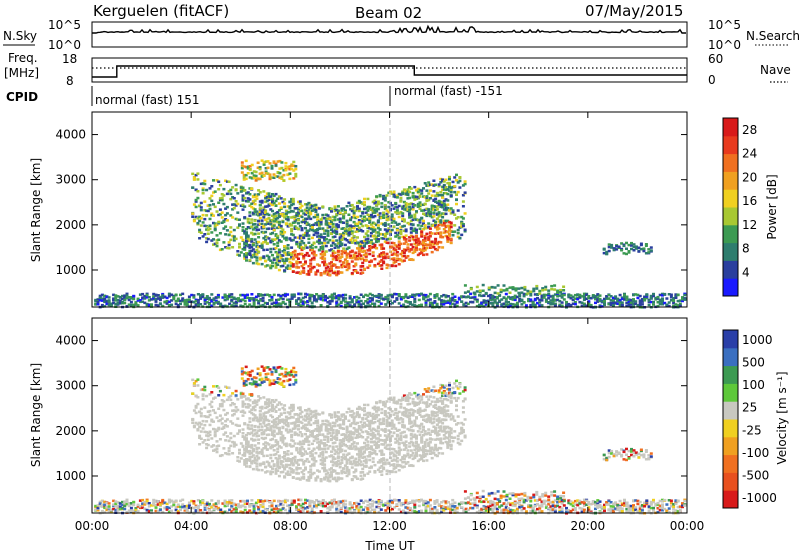 The width and height of the screenshot is (800, 554). Describe the element at coordinates (772, 206) in the screenshot. I see `power-colorbar-label: Power [dB]` at that location.